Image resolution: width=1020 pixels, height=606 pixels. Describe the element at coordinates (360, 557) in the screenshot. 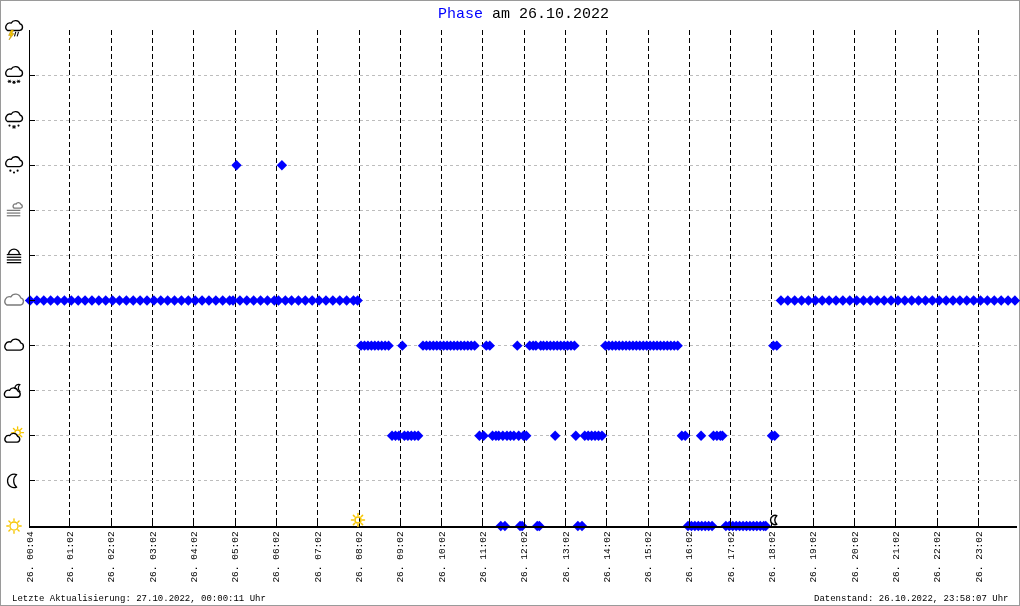

I see `x-tick-label: 26. 08:02` at that location.